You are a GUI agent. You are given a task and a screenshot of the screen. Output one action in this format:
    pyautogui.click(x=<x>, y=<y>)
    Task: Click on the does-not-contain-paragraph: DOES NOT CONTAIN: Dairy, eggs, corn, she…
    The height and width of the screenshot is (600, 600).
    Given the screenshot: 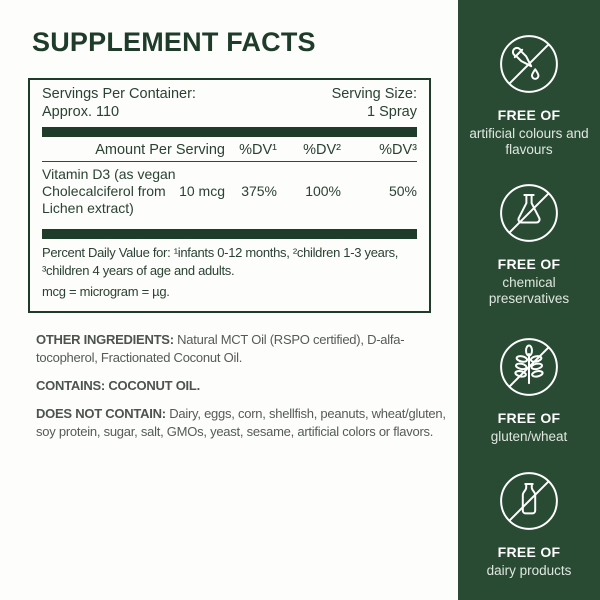 What is the action you would take?
    pyautogui.click(x=242, y=423)
    